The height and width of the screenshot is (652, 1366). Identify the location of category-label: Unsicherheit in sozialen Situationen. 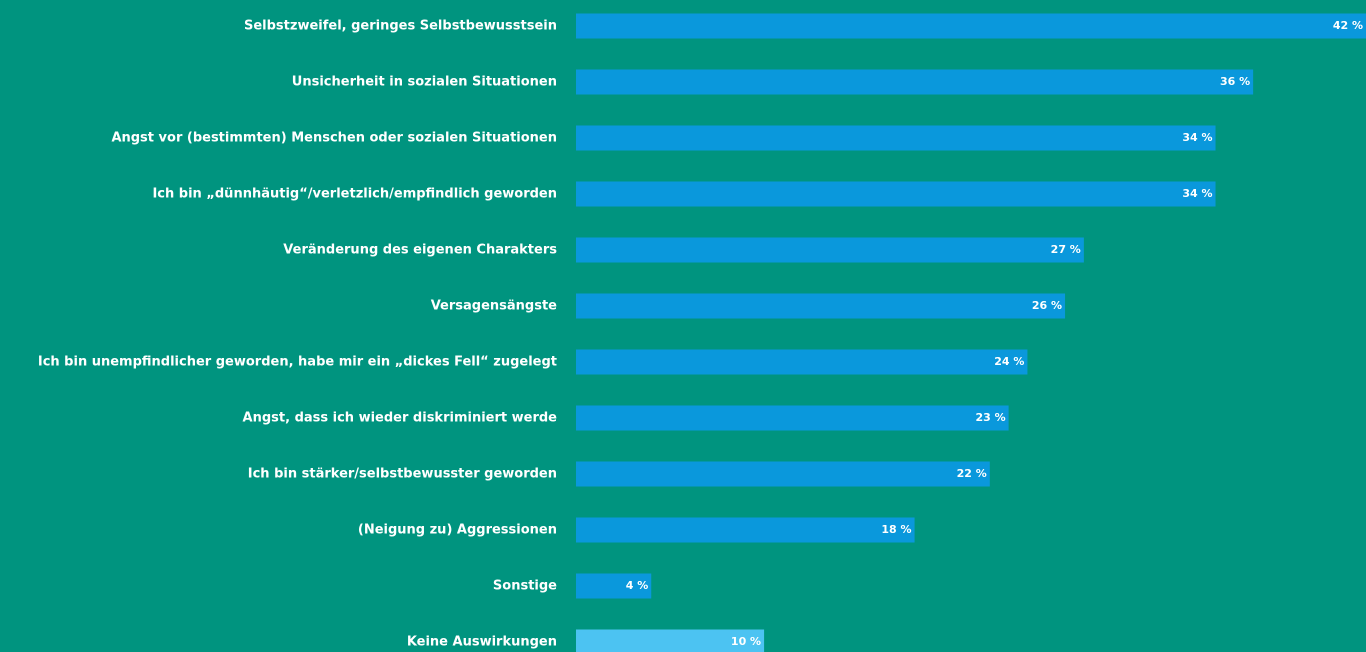
(424, 82).